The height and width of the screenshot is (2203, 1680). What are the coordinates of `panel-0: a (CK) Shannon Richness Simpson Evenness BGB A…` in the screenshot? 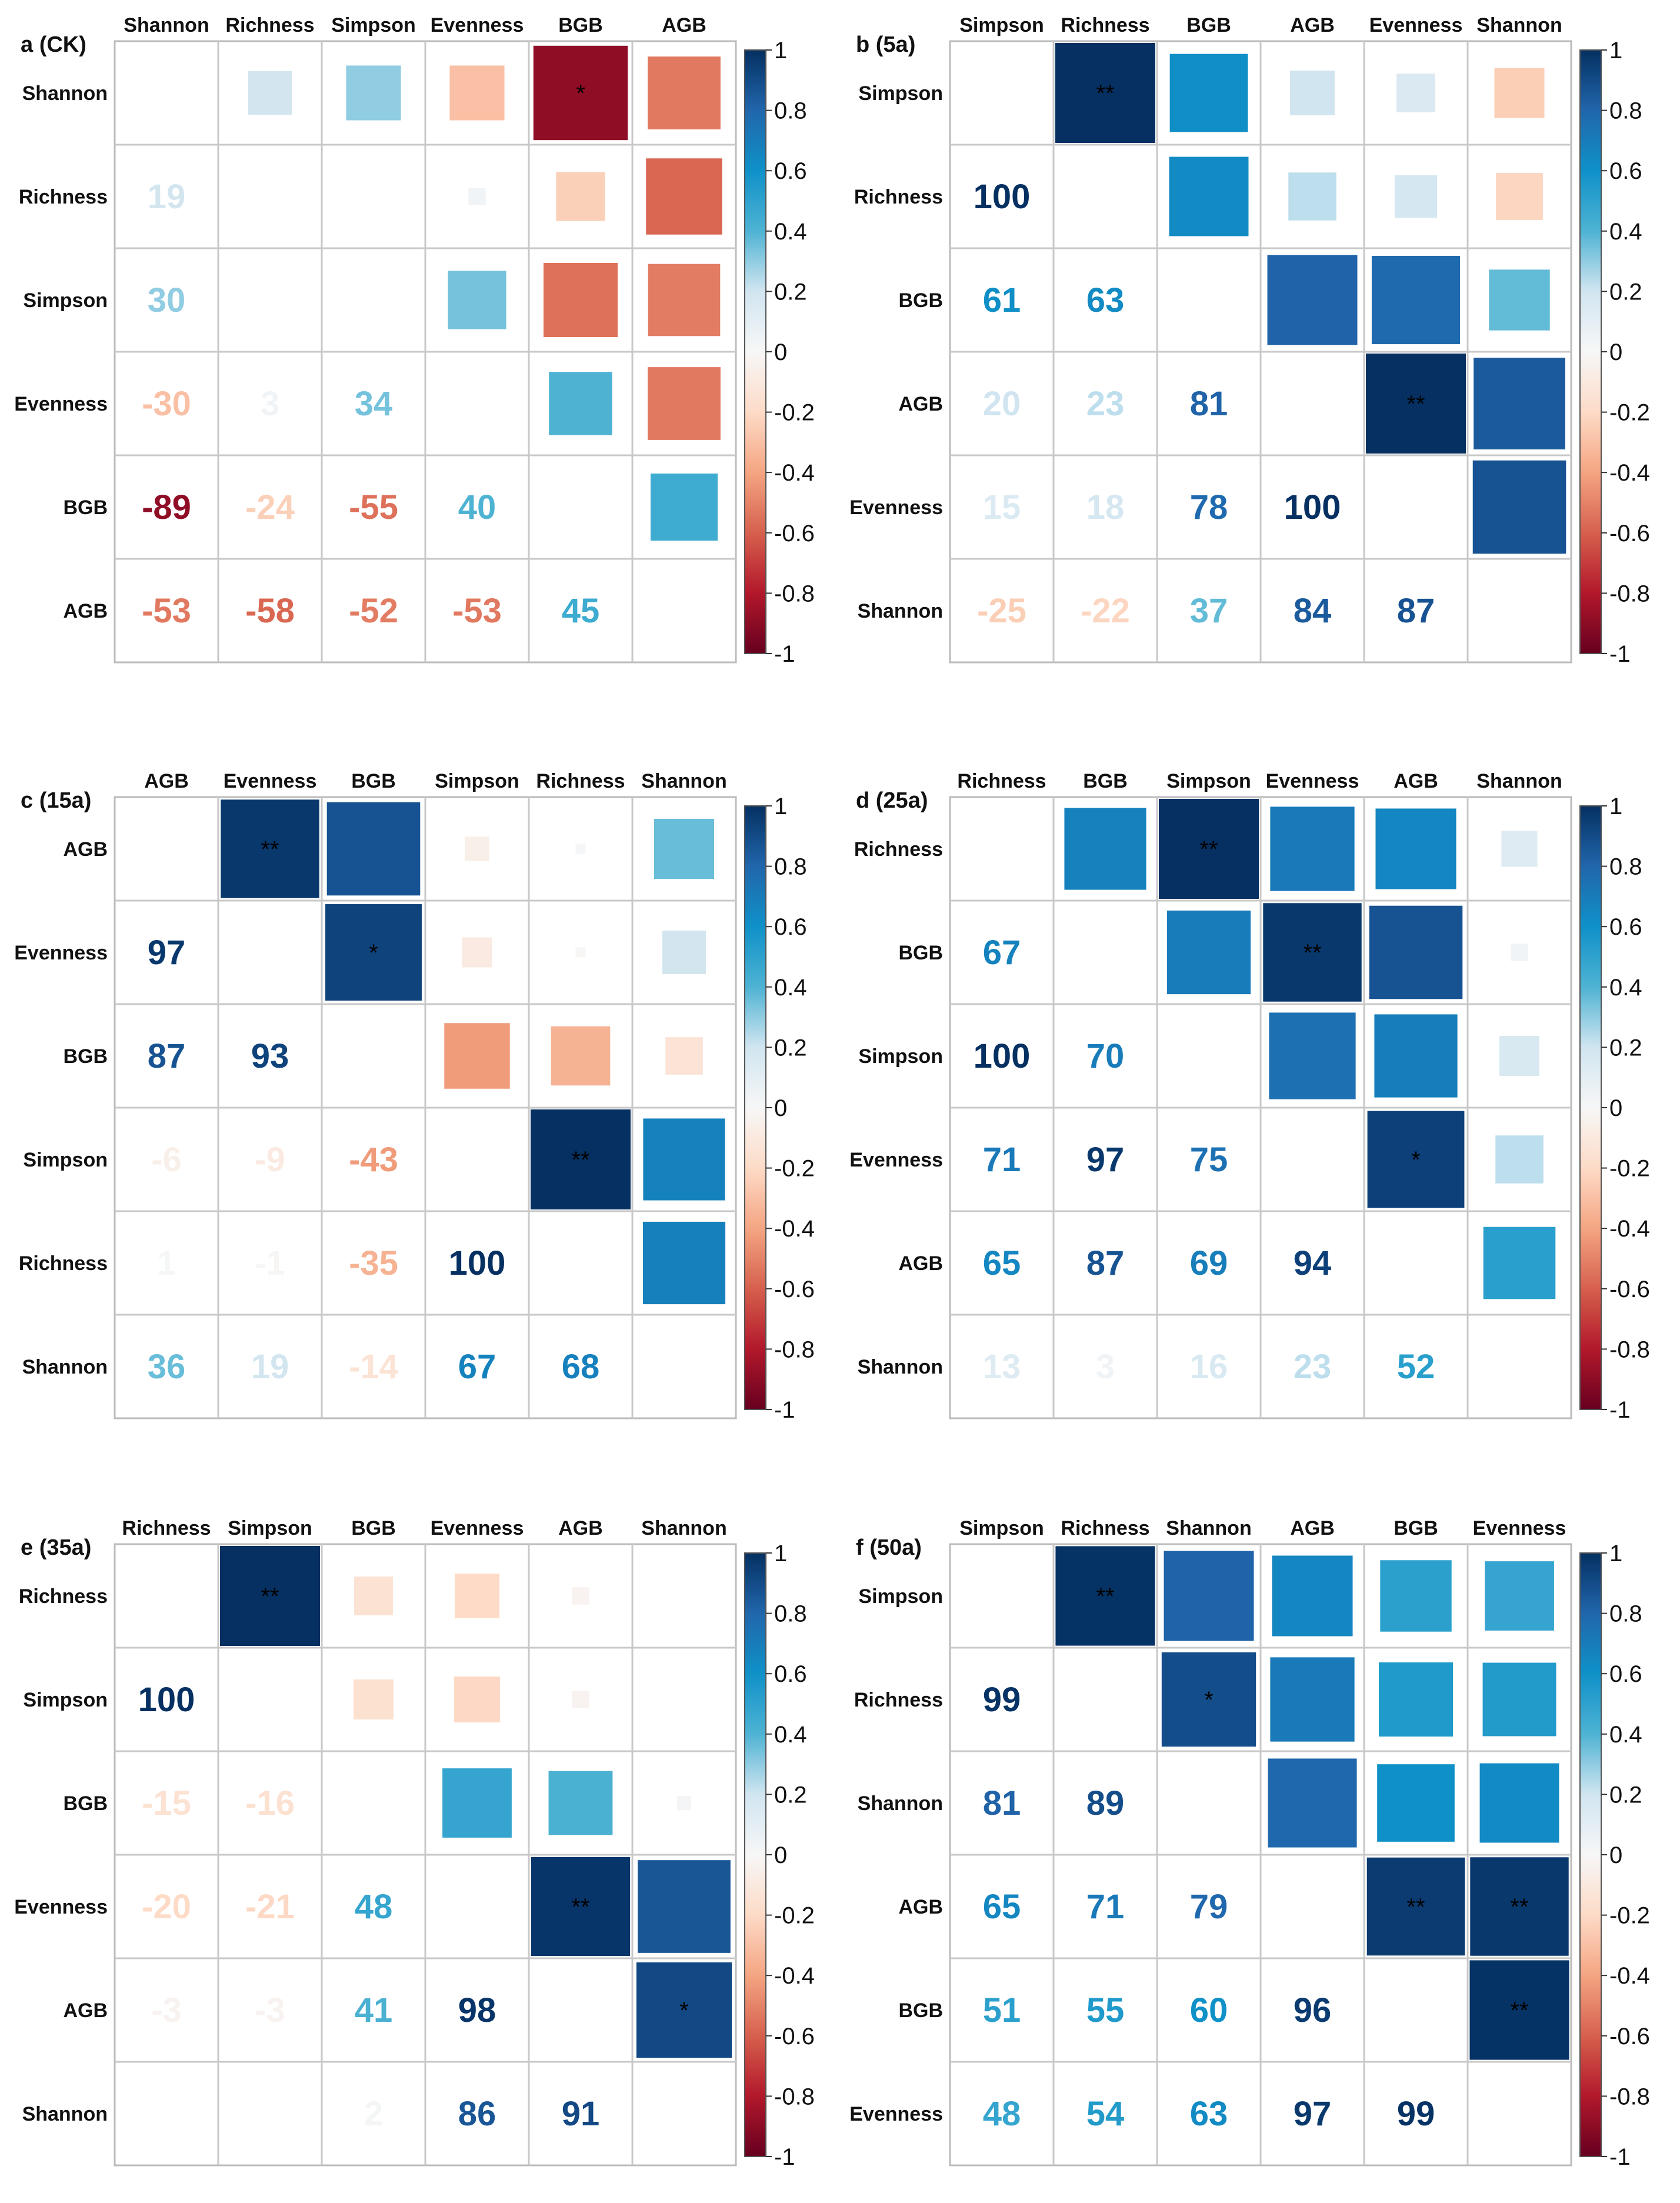 It's located at (414, 340).